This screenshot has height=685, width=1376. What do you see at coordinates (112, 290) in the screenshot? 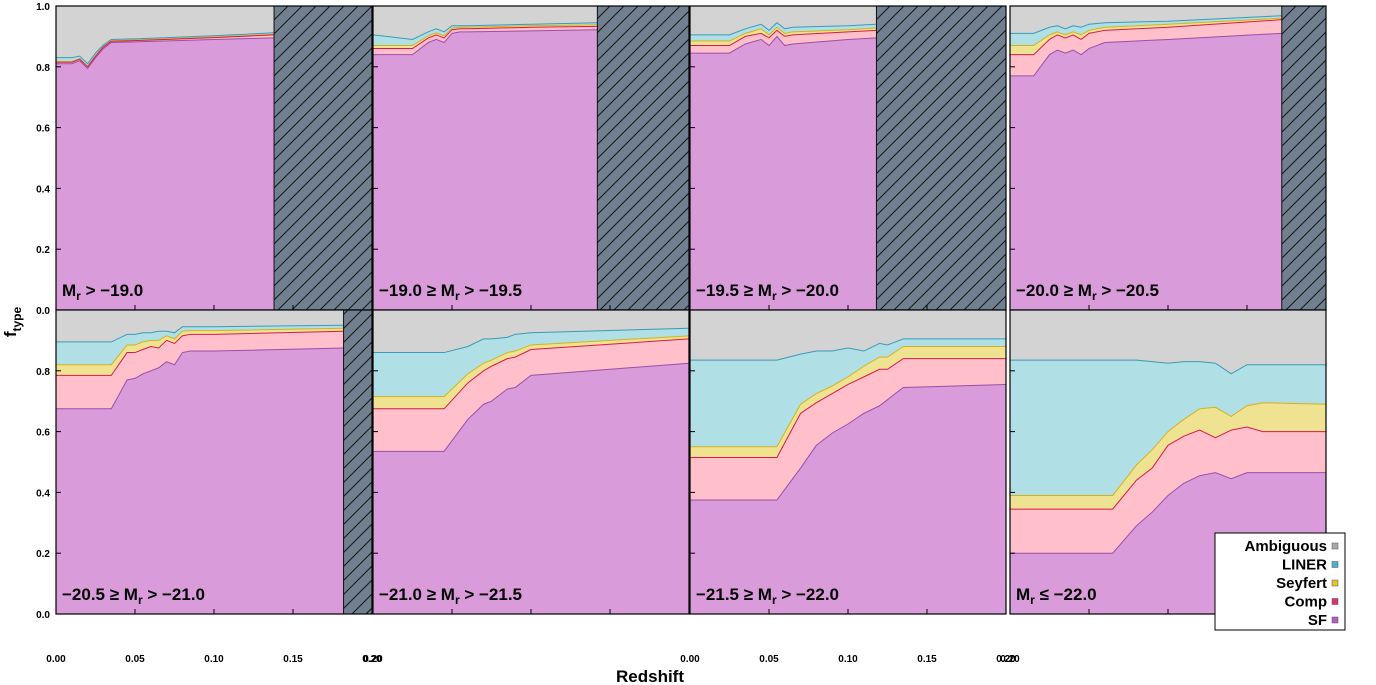
I see `panel-label-text: > −19.0` at bounding box center [112, 290].